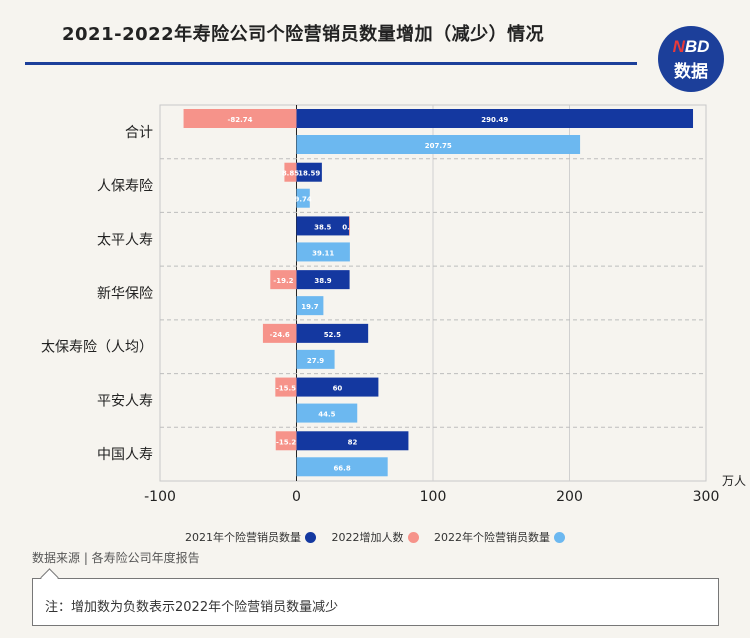  I want to click on legend-item-increase: 2022增加人数, so click(375, 537).